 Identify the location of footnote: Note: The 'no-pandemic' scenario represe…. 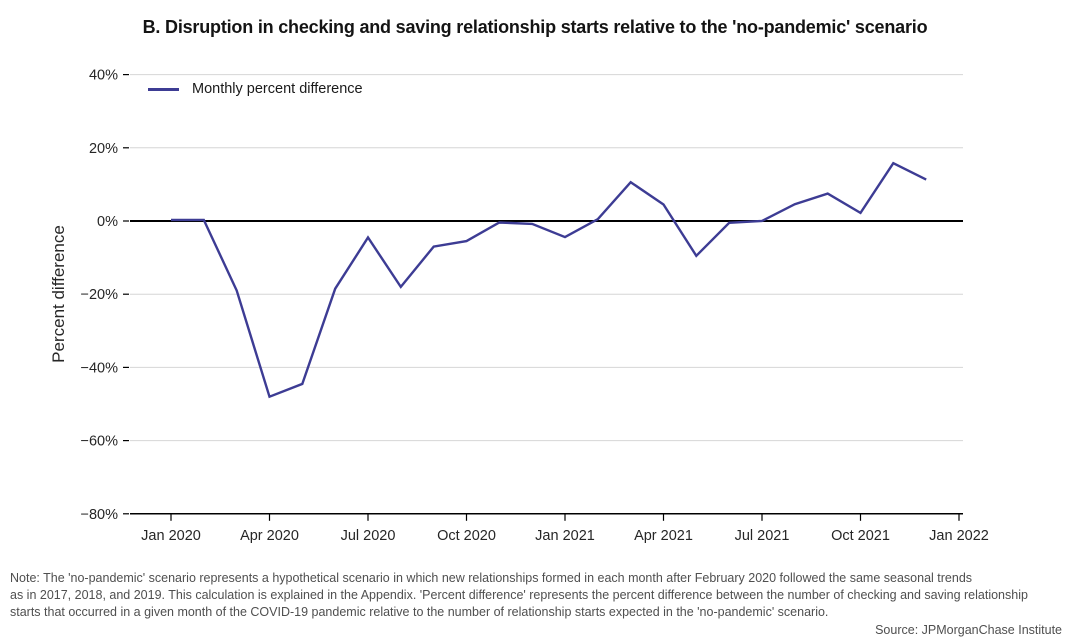
(535, 597).